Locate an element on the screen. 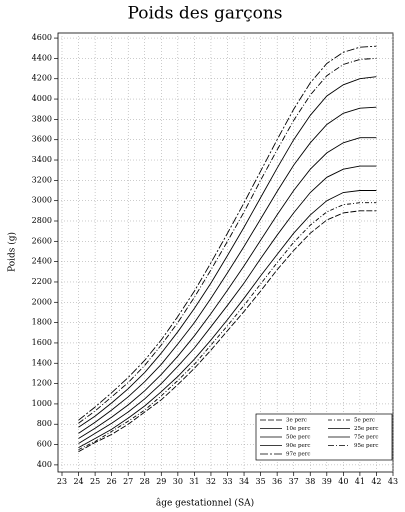 The height and width of the screenshot is (512, 405). legend-label: 75e perc is located at coordinates (366, 438).